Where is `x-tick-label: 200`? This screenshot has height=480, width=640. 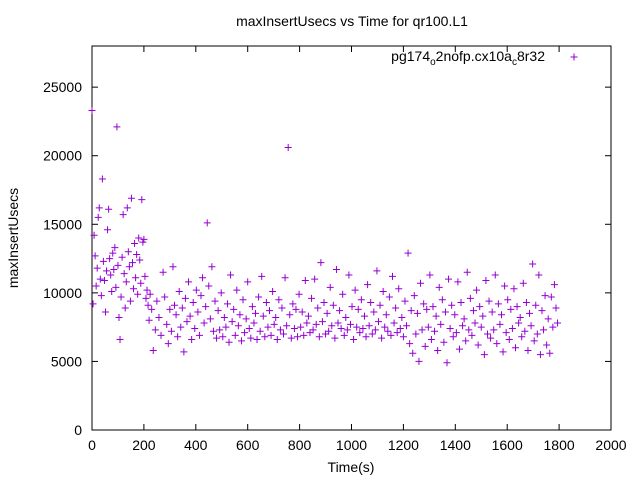 x-tick-label: 200 is located at coordinates (144, 445).